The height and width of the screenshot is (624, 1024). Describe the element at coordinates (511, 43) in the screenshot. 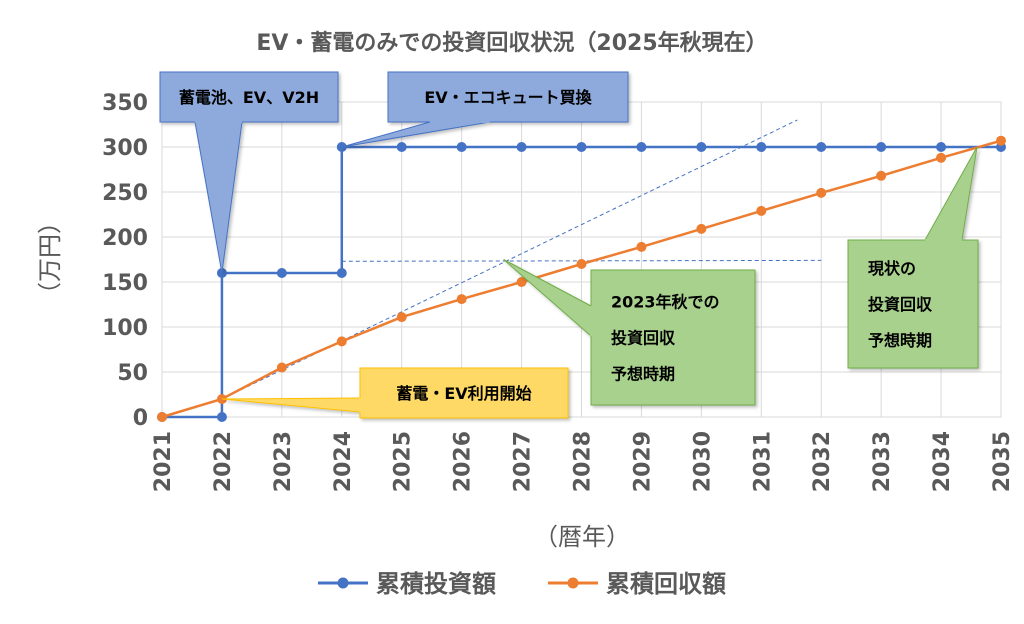

I see `chart-title: EV・蓄電のみでの投資回収状況（2025年秋現在）` at that location.